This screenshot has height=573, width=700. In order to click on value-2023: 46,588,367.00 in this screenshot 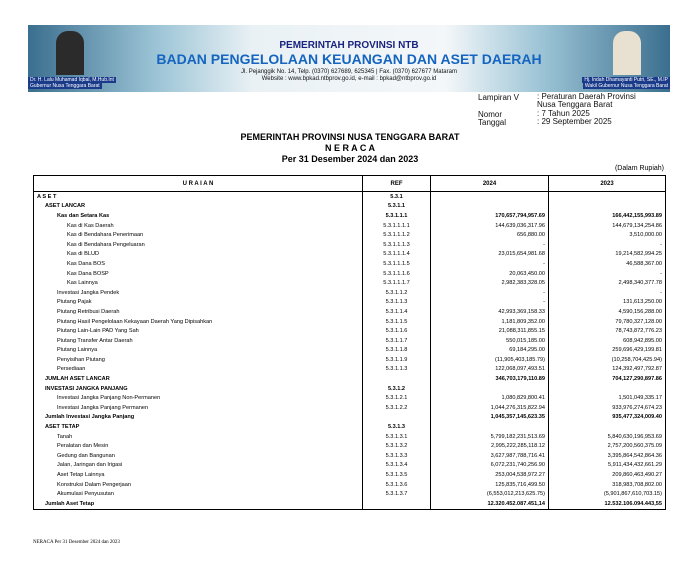, I will do `click(607, 264)`.